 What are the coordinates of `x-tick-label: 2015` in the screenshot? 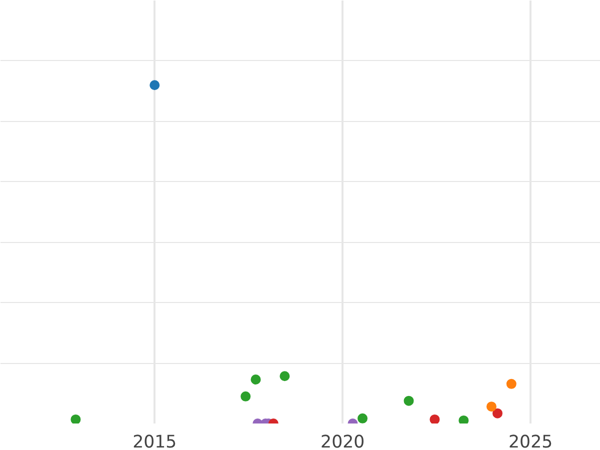 It's located at (154, 441).